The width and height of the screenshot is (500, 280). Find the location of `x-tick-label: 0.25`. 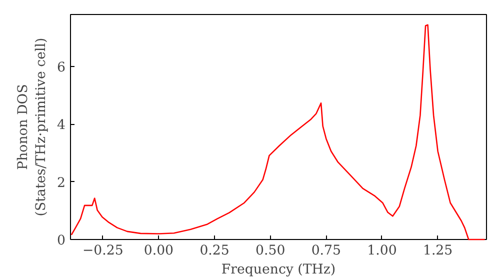

x-tick-label: 0.25 is located at coordinates (215, 251).